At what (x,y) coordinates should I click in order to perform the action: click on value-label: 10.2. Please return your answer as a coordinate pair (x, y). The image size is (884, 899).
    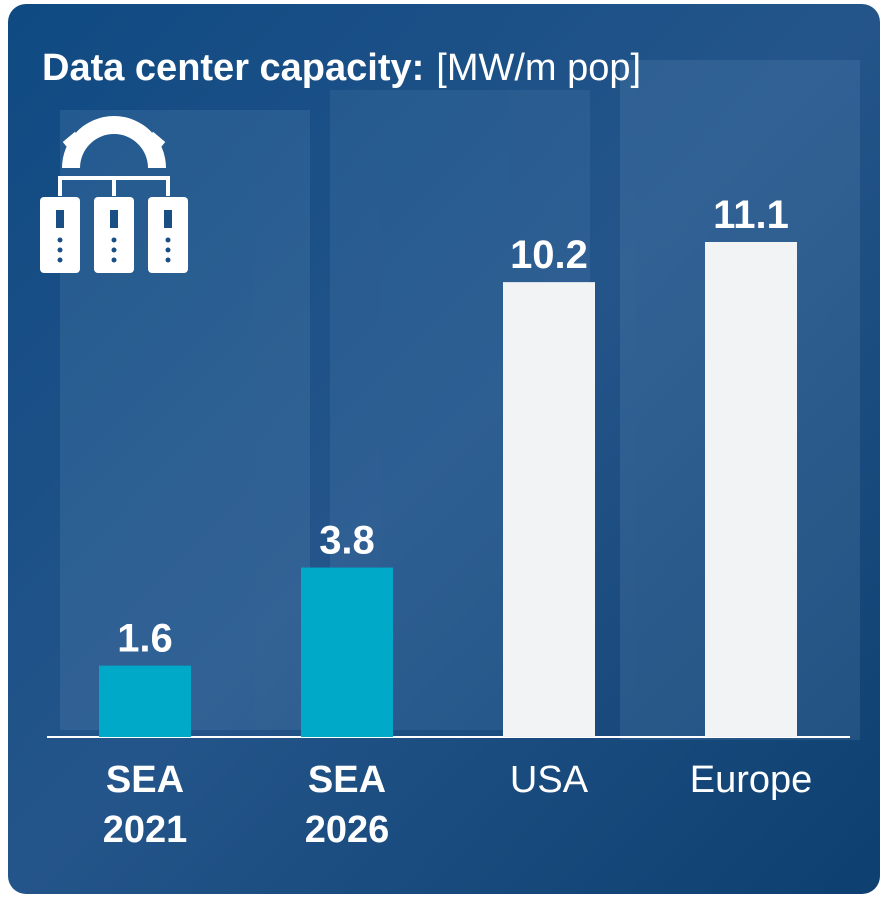
    Looking at the image, I should click on (549, 255).